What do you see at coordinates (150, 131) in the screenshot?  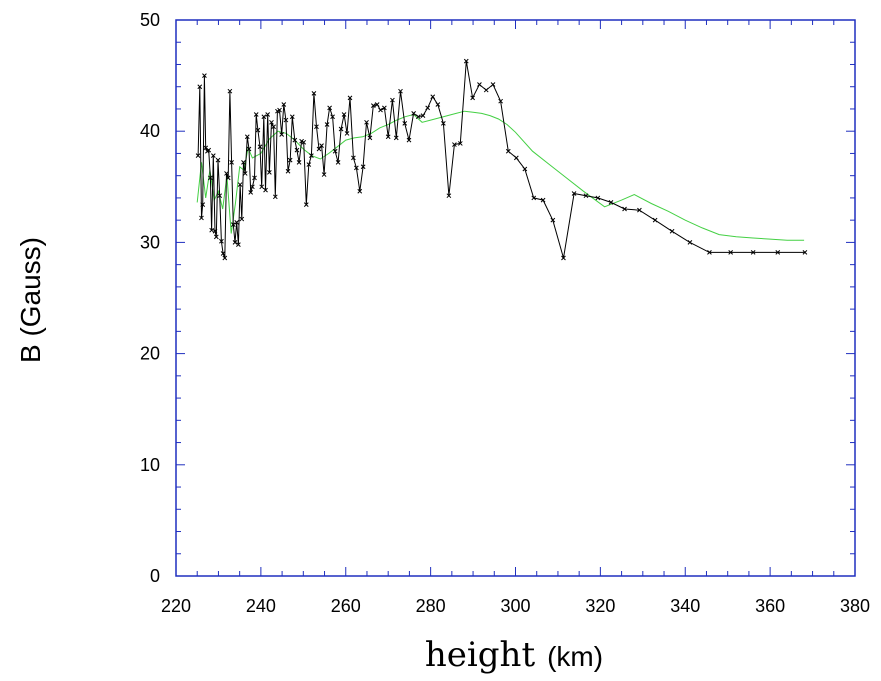 I see `y-tick-label: 40` at bounding box center [150, 131].